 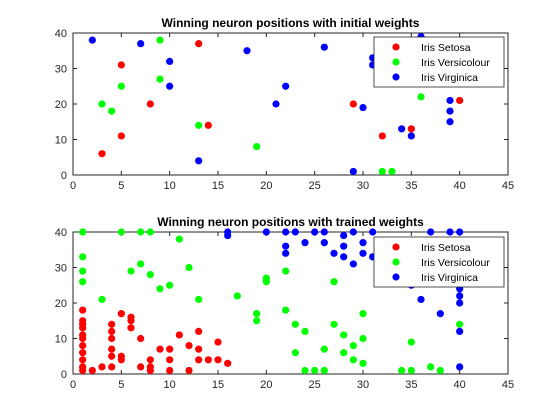 What do you see at coordinates (460, 186) in the screenshot?
I see `x-tick-label: 40` at bounding box center [460, 186].